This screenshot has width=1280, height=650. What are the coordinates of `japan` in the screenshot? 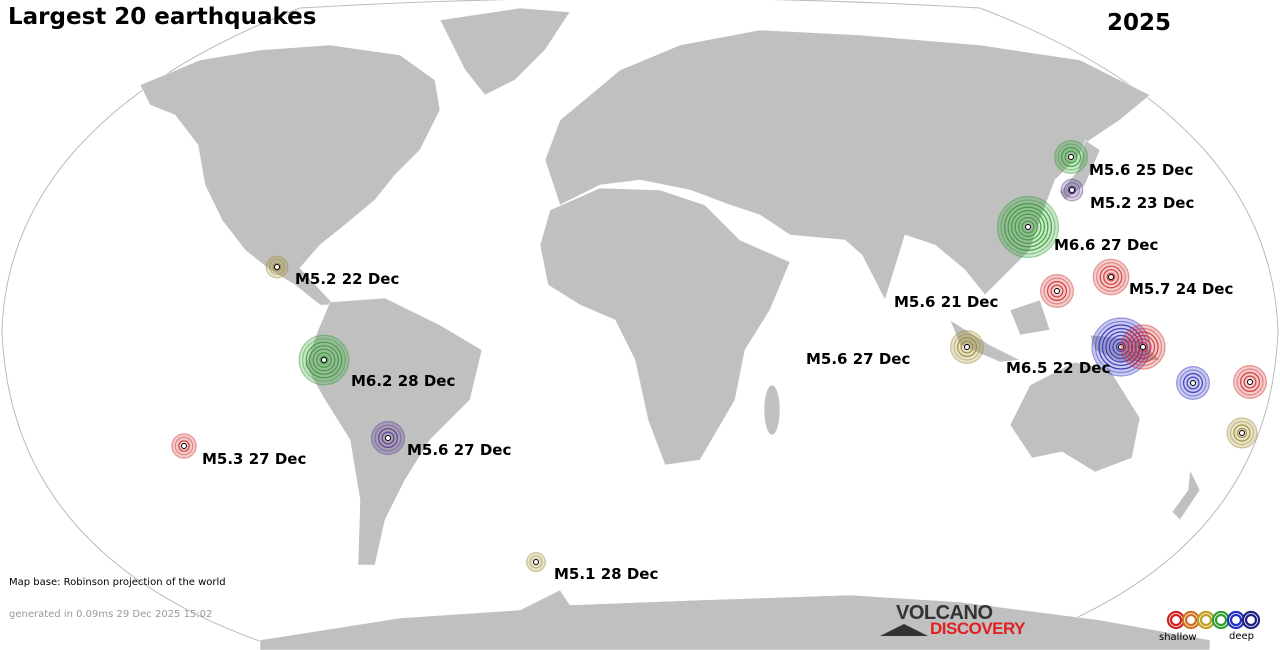 It's located at (1080, 170).